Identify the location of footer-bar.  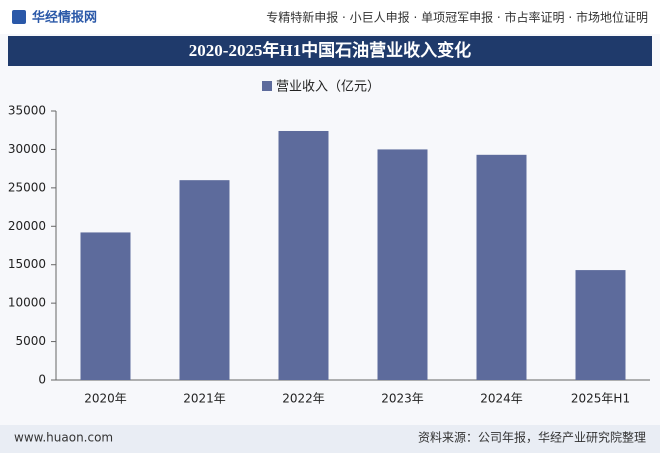
(330, 439).